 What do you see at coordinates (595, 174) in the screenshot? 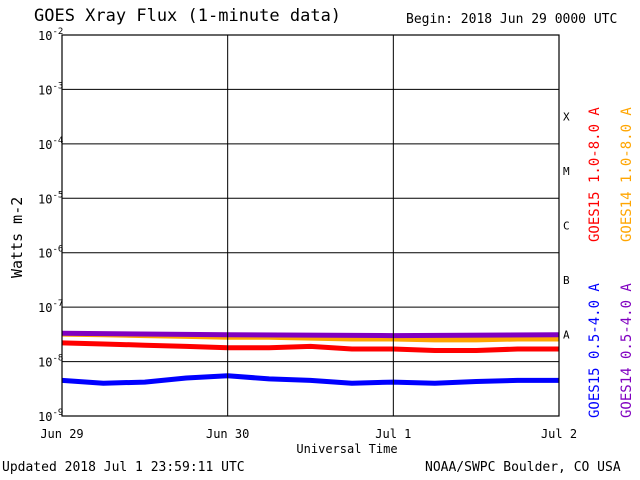
I see `legend-entry: GOES15 1.0-8.0 A` at bounding box center [595, 174].